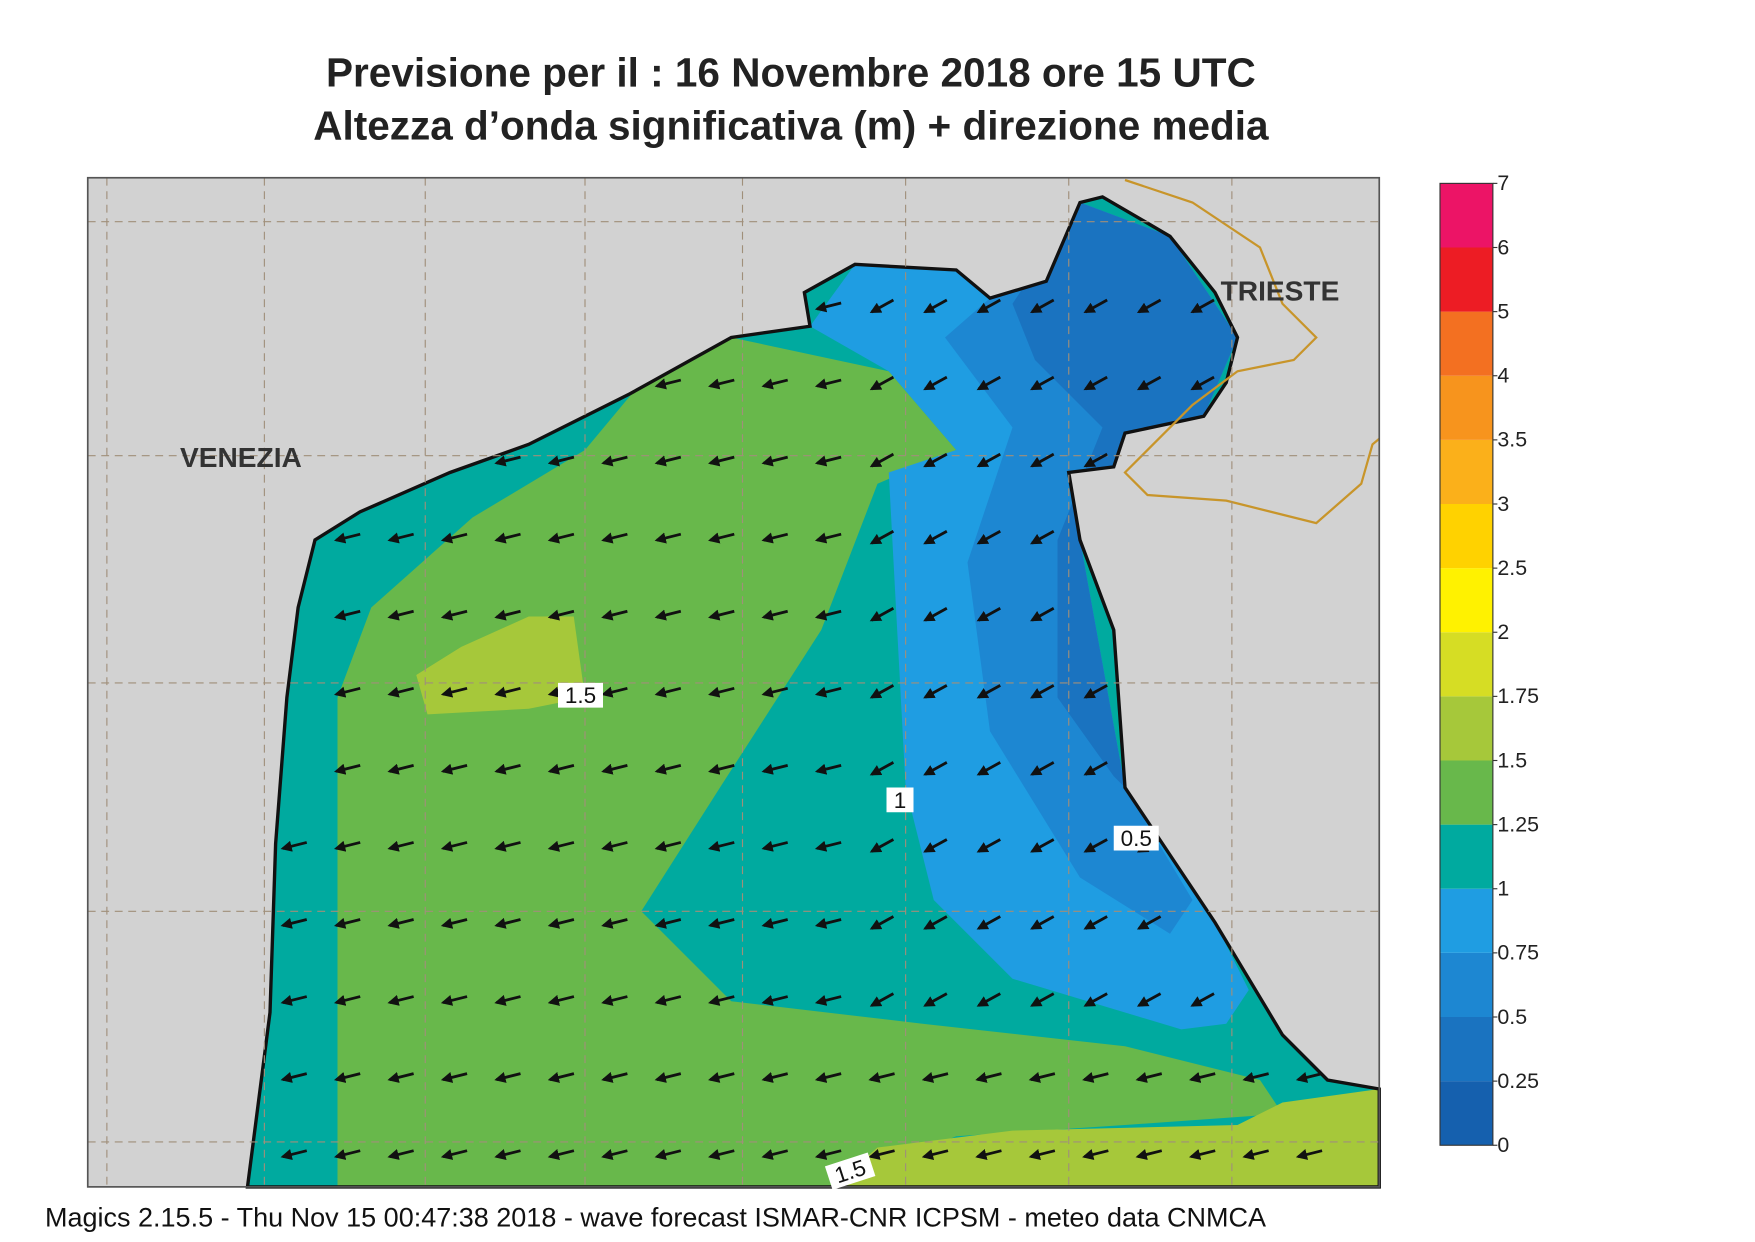 This screenshot has height=1242, width=1755. What do you see at coordinates (1106, 1138) in the screenshot?
I see `field-band` at bounding box center [1106, 1138].